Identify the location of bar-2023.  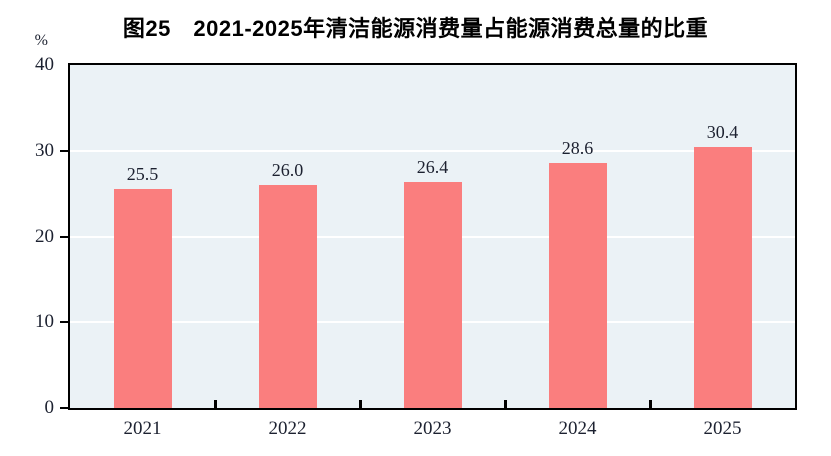
(432, 294).